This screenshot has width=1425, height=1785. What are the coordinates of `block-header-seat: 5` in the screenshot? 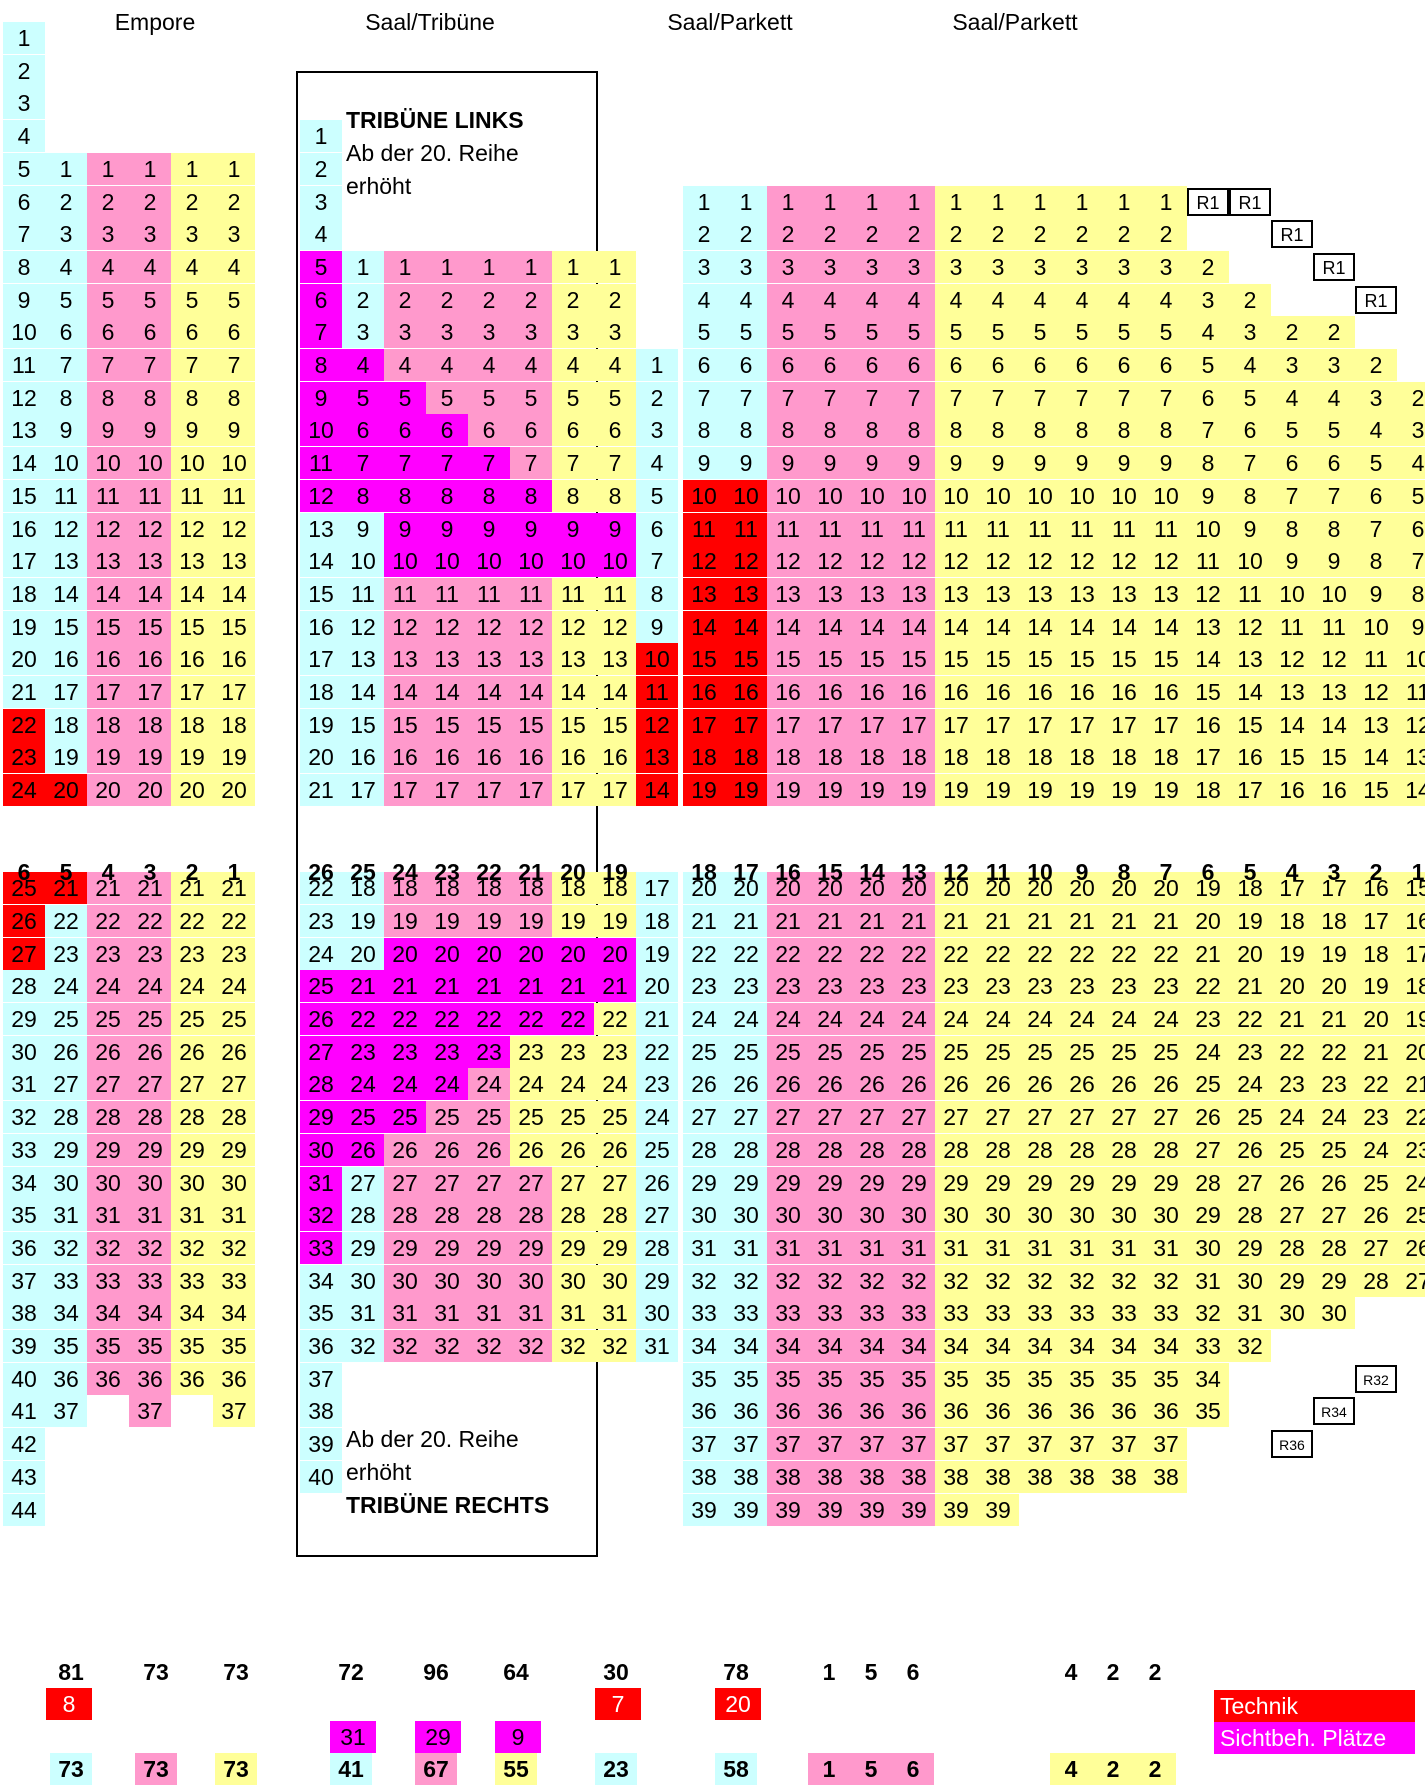 It's located at (1250, 871).